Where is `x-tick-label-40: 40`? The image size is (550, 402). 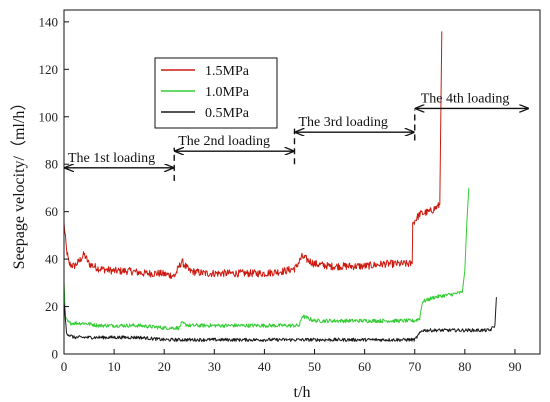
x-tick-label-40: 40 is located at coordinates (264, 366).